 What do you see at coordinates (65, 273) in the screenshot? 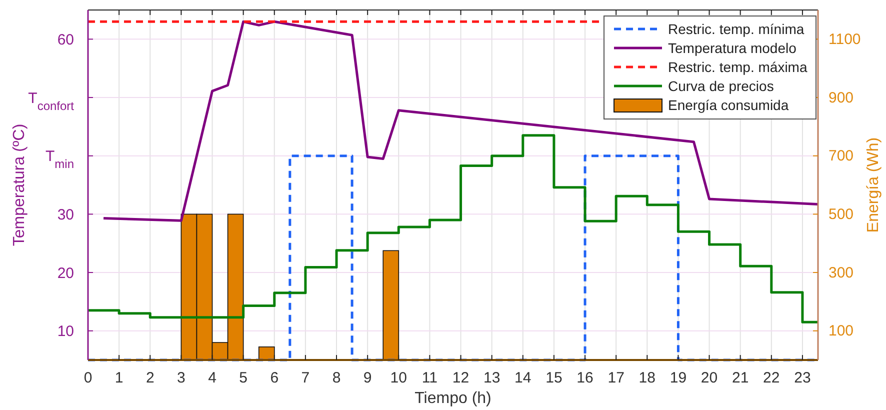
I see `y-tick-label: 20` at bounding box center [65, 273].